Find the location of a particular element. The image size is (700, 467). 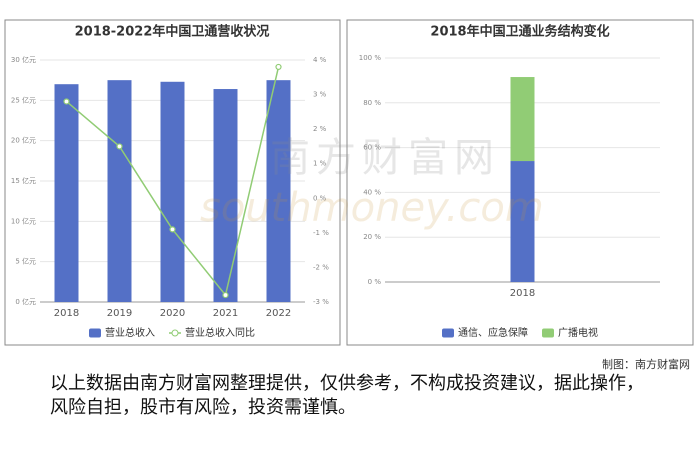

y2-tick-label: -2 % is located at coordinates (321, 267).